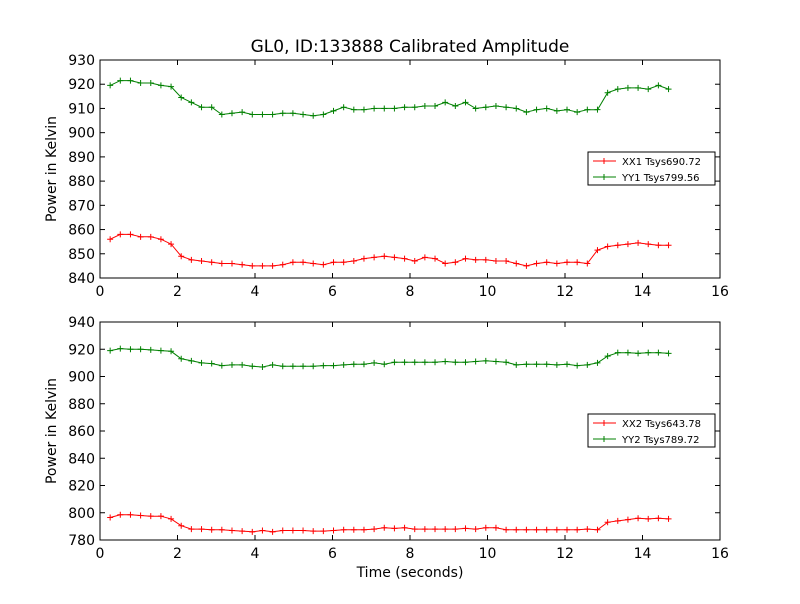 This screenshot has height=604, width=800. Describe the element at coordinates (651, 168) in the screenshot. I see `legend-box` at that location.